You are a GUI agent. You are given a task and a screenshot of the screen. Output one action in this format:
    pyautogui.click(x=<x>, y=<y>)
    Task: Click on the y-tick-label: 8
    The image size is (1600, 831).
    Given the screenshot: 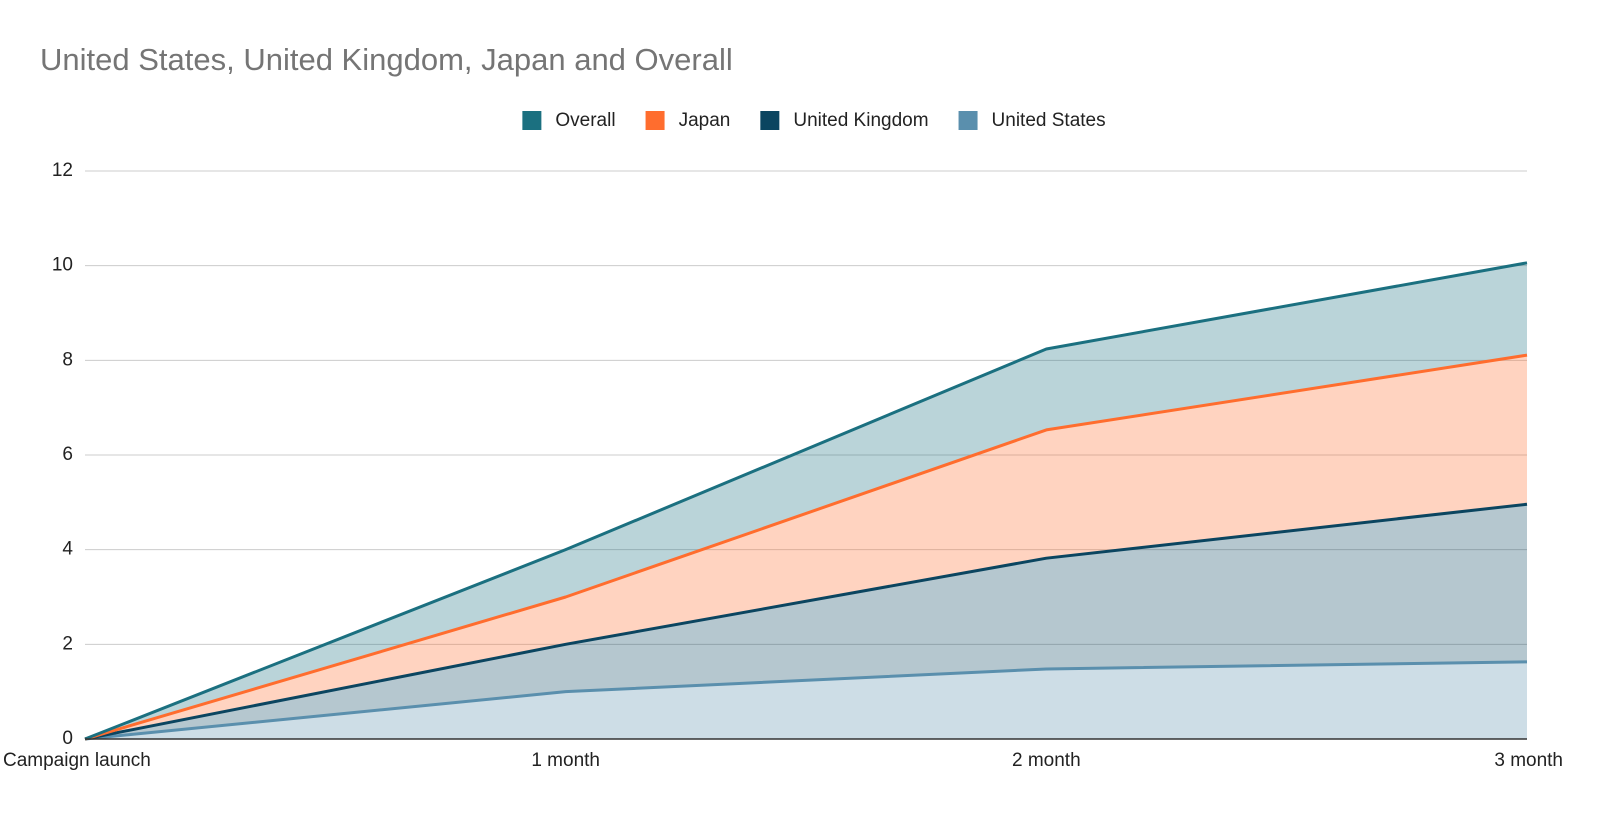 What is the action you would take?
    pyautogui.click(x=67, y=359)
    